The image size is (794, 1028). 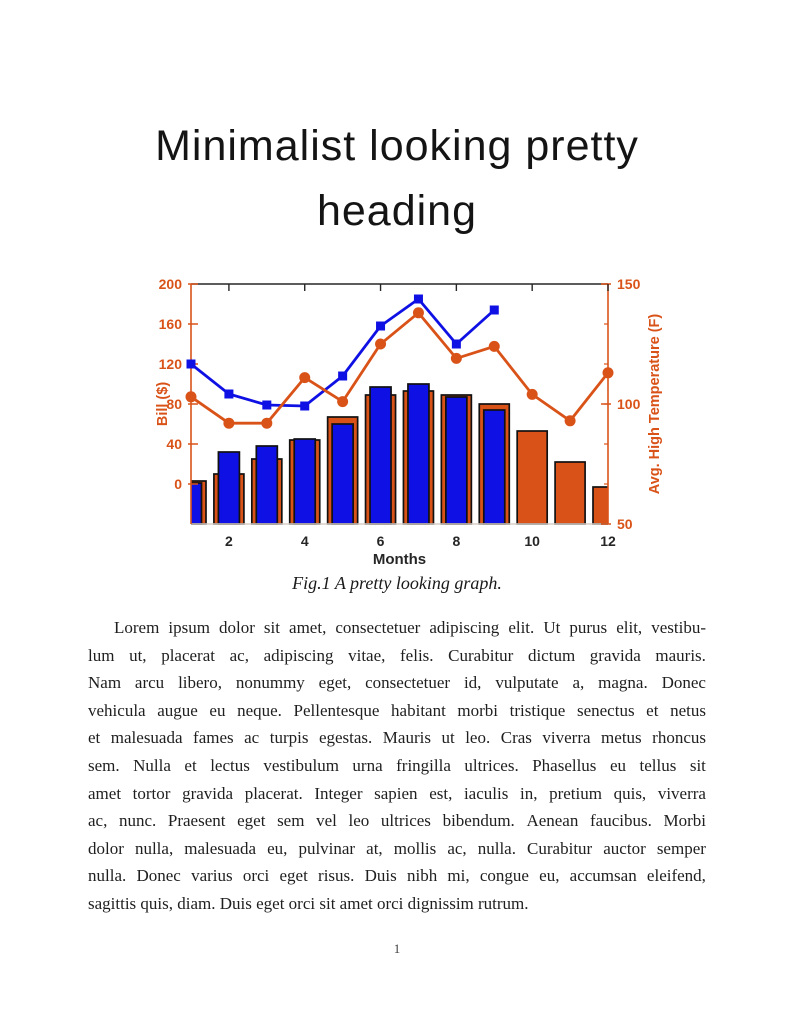 I want to click on orange-line-circle-markers, so click(x=399, y=368).